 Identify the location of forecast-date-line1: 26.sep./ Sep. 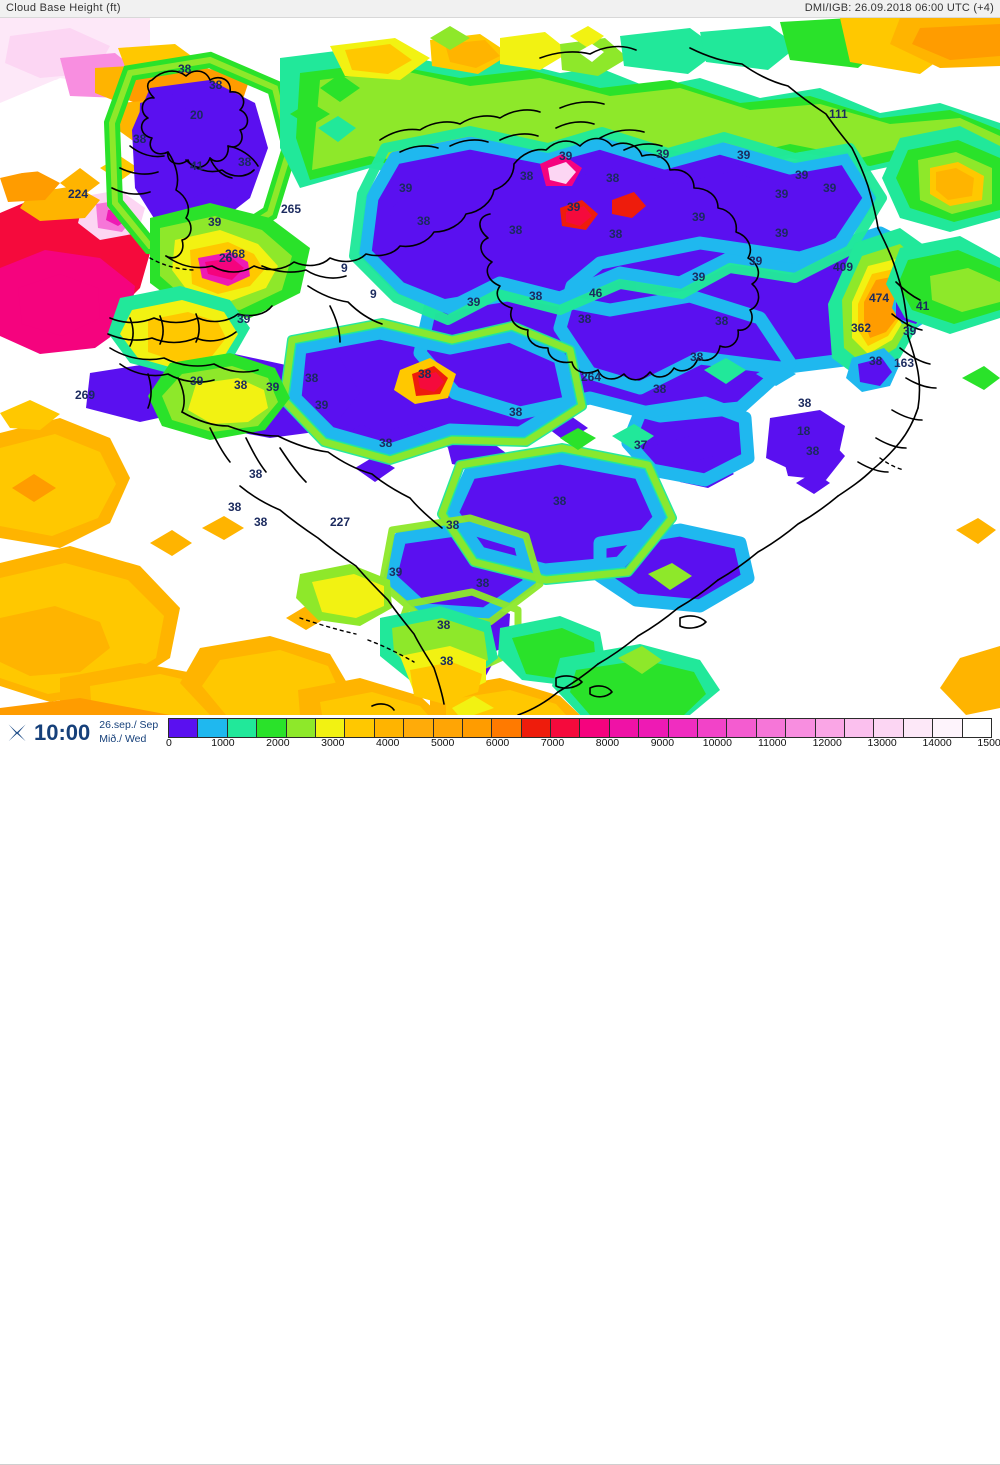
(129, 725).